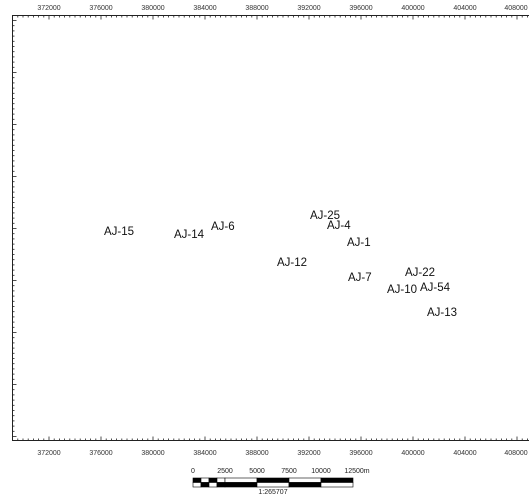 The height and width of the screenshot is (498, 529). I want to click on well-label-aj-1: AJ-1, so click(359, 243).